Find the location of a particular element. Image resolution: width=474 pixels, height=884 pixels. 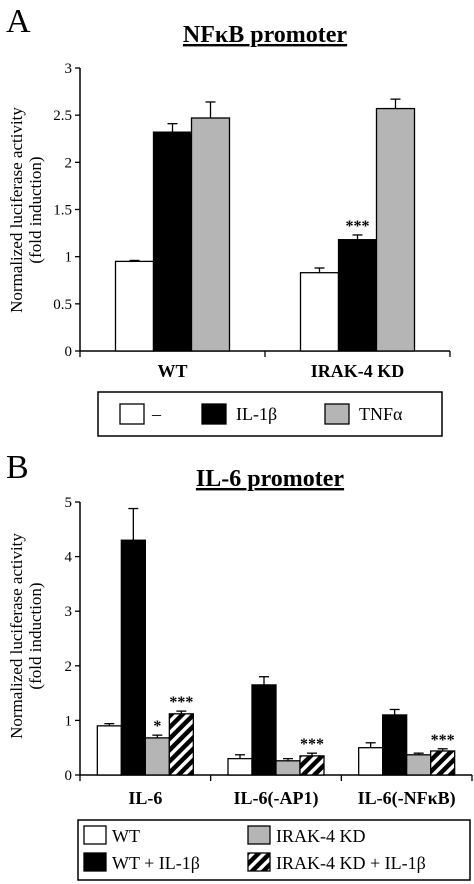

panel-b-letter: B is located at coordinates (17, 467).